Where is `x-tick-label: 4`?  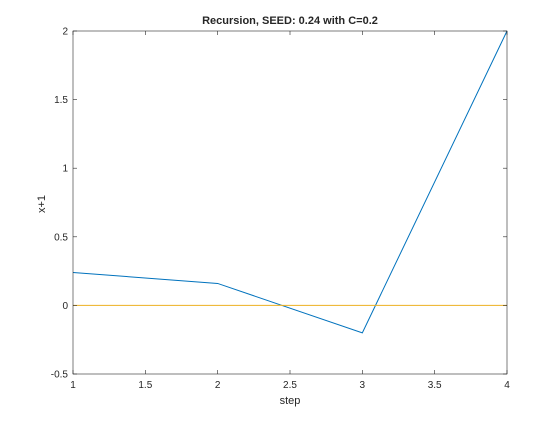
x-tick-label: 4 is located at coordinates (507, 385).